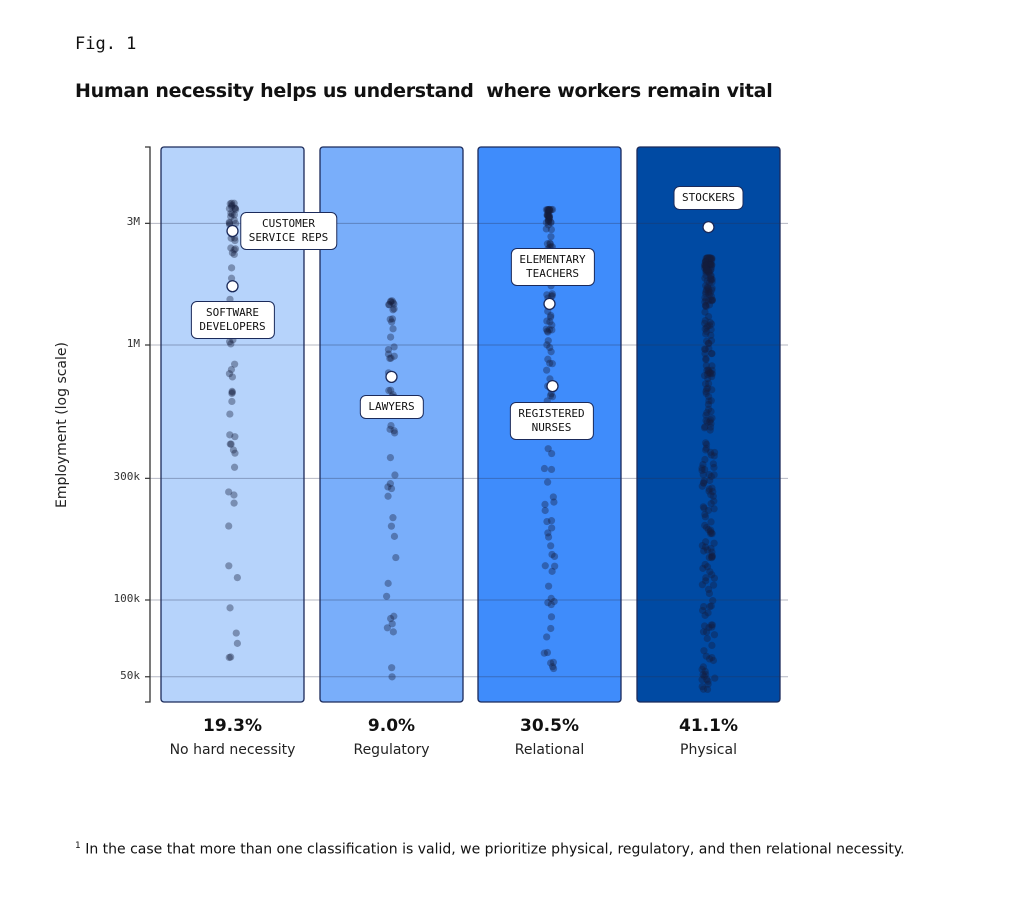 Image resolution: width=1024 pixels, height=908 pixels. What do you see at coordinates (392, 737) in the screenshot?
I see `category-label-regulatory: 9.0% Regulatory` at bounding box center [392, 737].